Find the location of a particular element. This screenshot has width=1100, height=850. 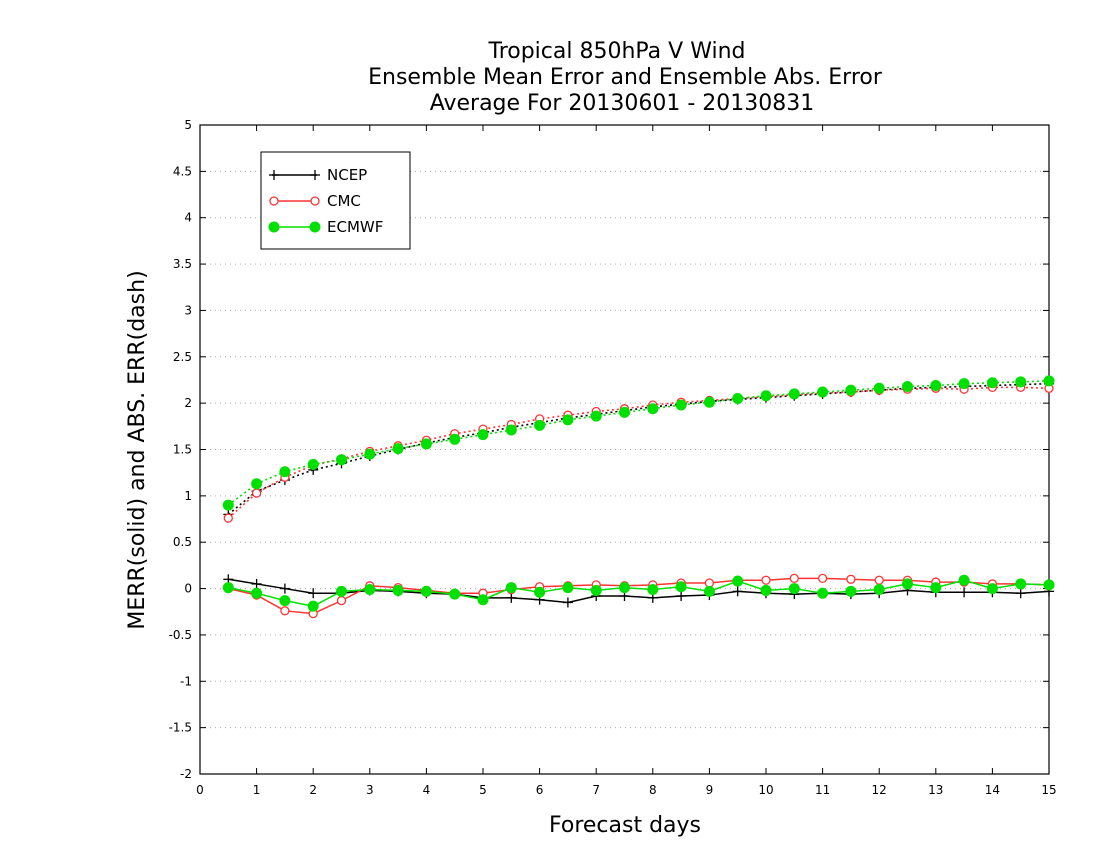

y-tick-label: 3.5 is located at coordinates (182, 264).